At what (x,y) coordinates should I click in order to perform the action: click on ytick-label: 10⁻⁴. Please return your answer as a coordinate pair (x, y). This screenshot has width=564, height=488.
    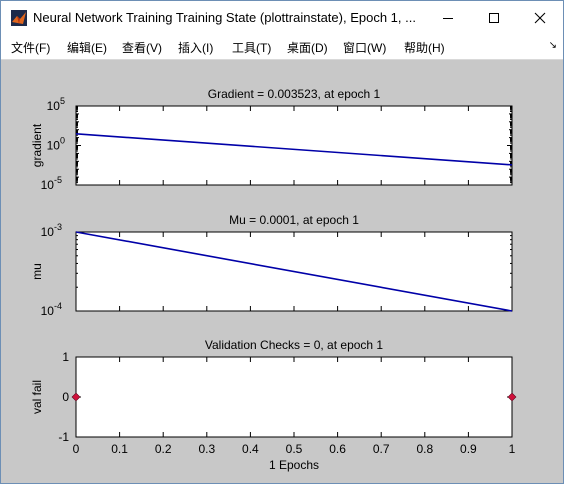
    Looking at the image, I should click on (51, 309).